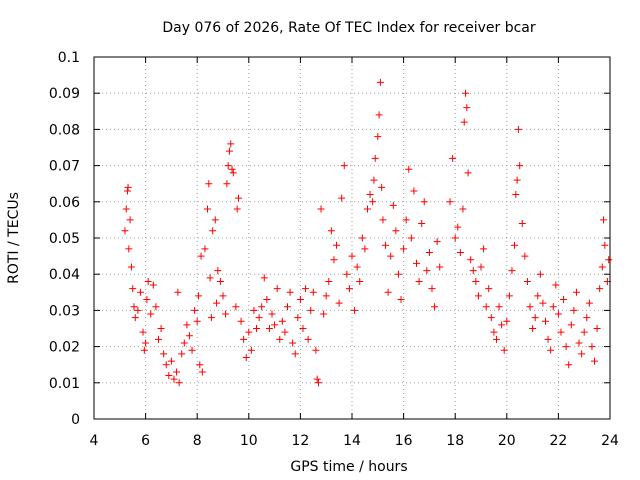  Describe the element at coordinates (64, 384) in the screenshot. I see `y-tick-label: 0.01` at that location.